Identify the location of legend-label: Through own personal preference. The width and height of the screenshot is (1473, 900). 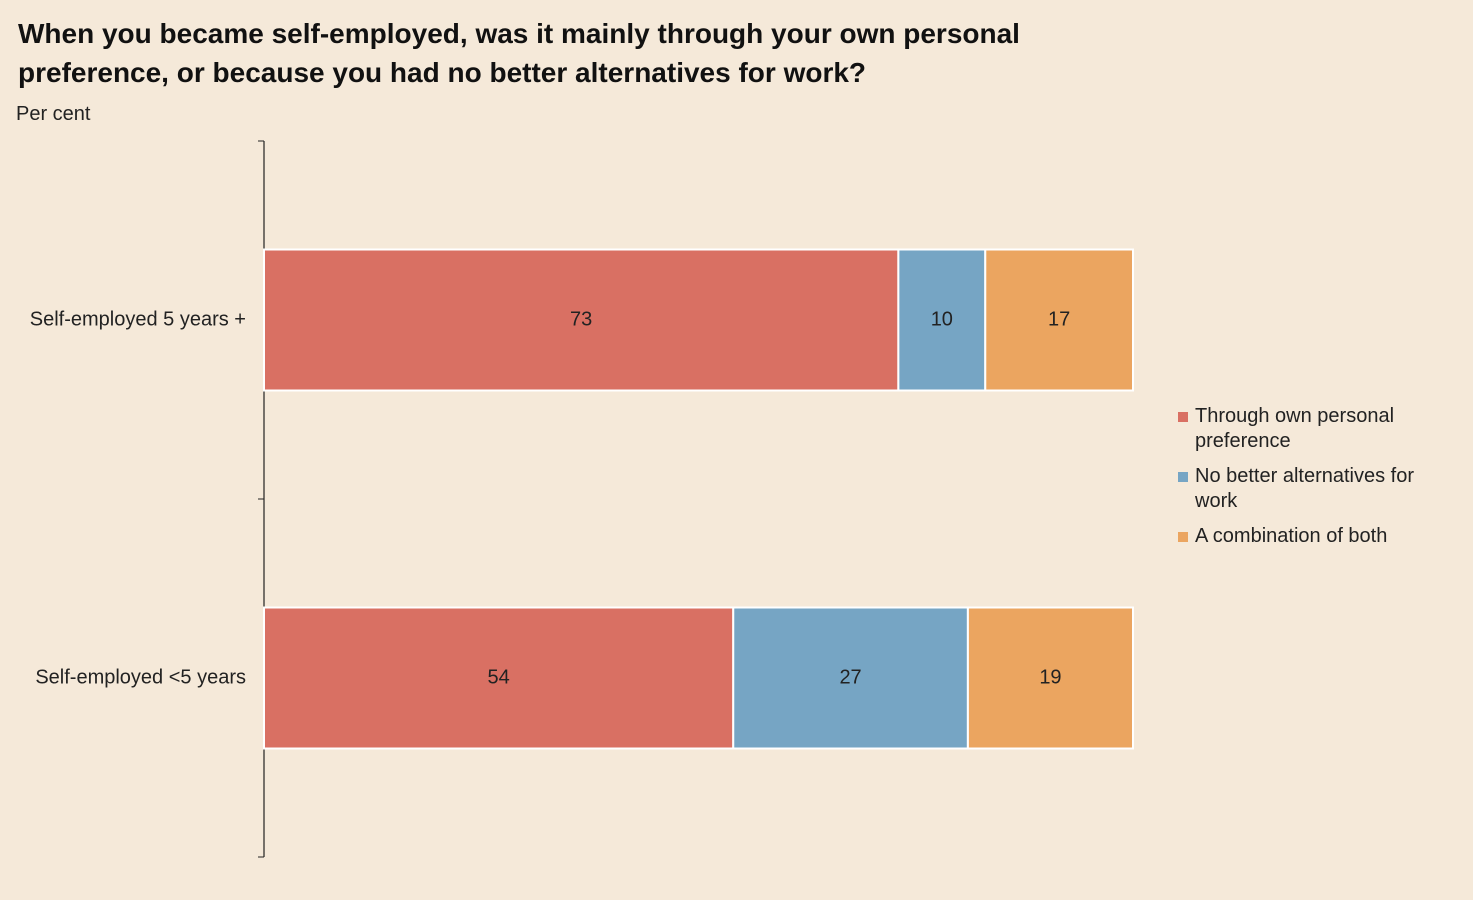
(1295, 428).